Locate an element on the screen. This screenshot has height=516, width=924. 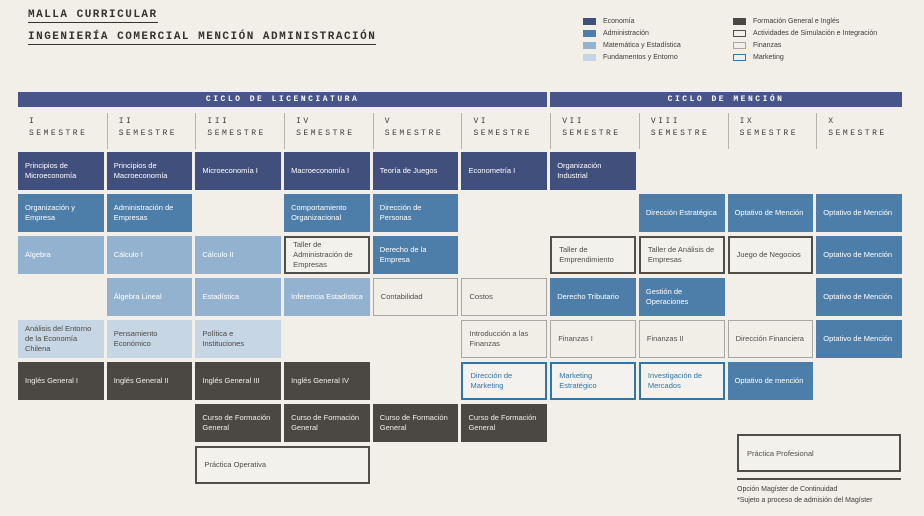
semester-header-iii: III SEMESTRE is located at coordinates (238, 131).